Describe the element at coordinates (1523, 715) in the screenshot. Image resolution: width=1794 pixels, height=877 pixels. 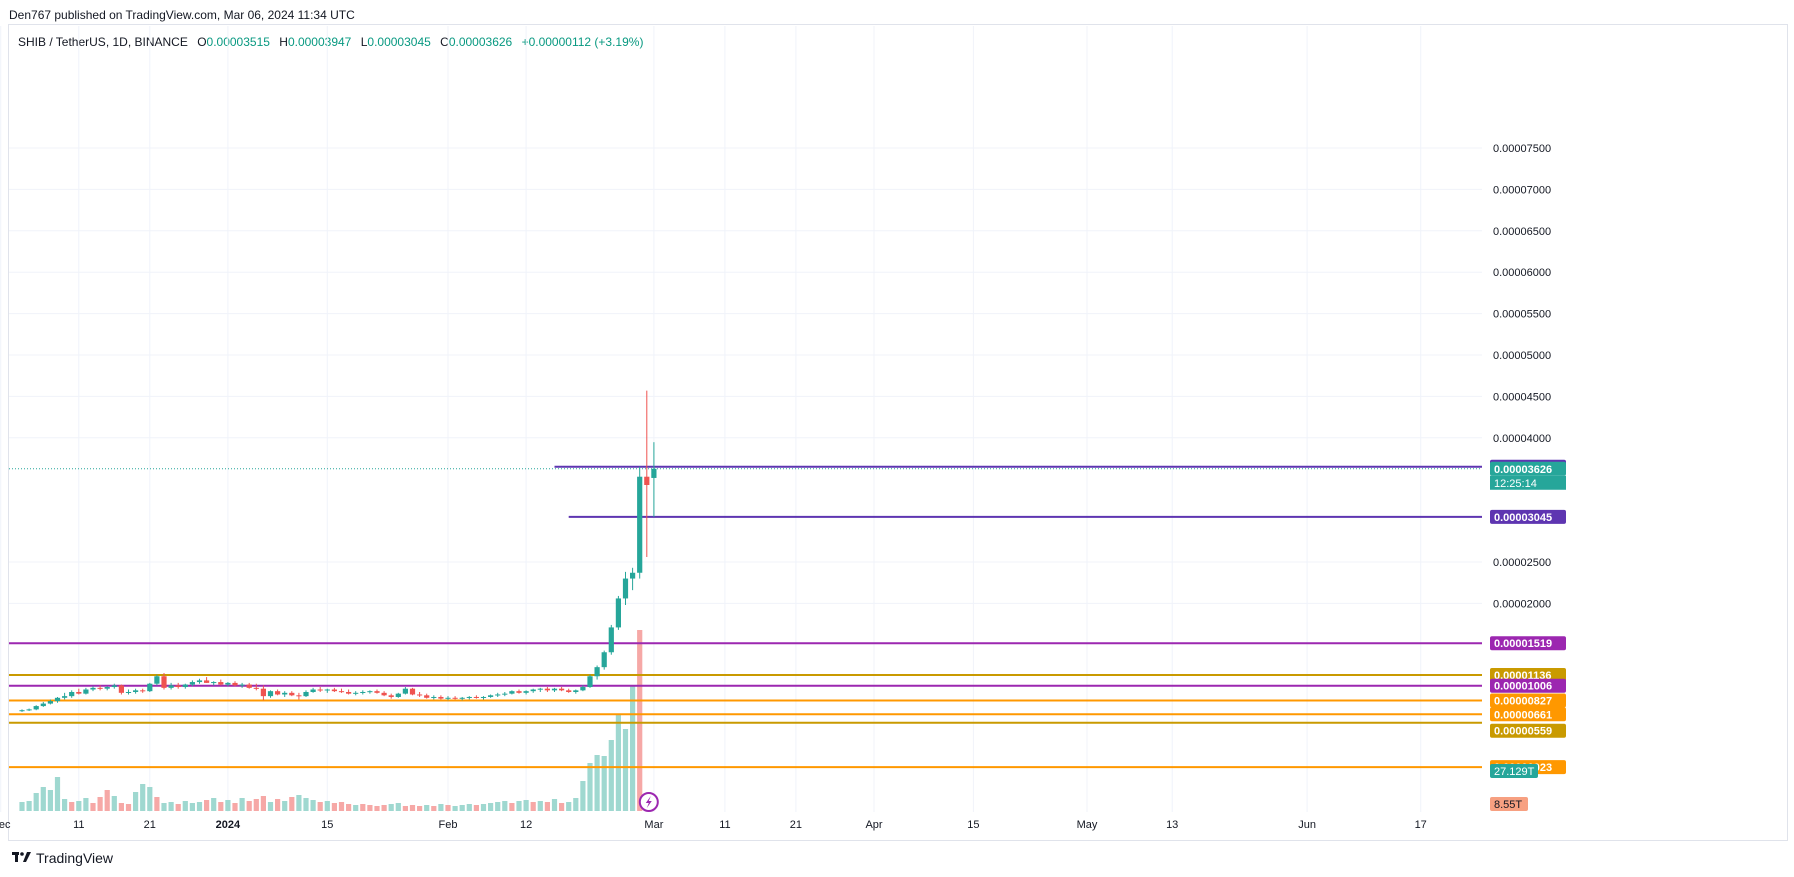
I see `price-badge-label: 0.00000661` at that location.